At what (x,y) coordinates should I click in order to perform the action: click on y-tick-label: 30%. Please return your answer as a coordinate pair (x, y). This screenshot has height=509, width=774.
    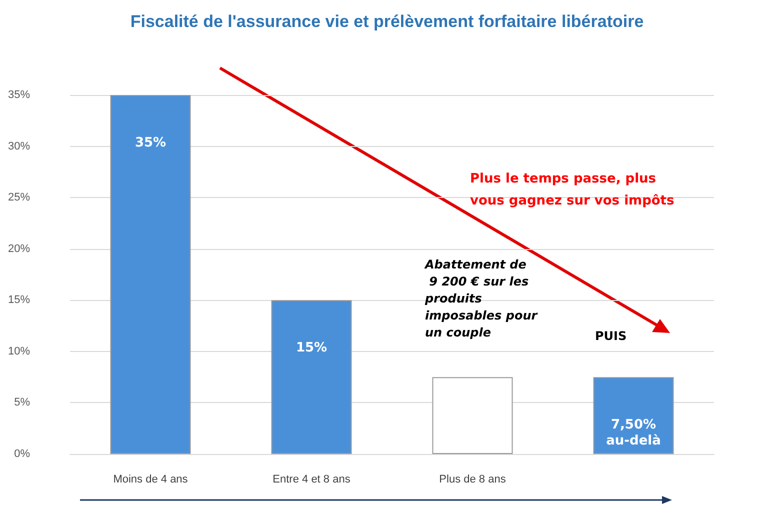
    Looking at the image, I should click on (19, 146).